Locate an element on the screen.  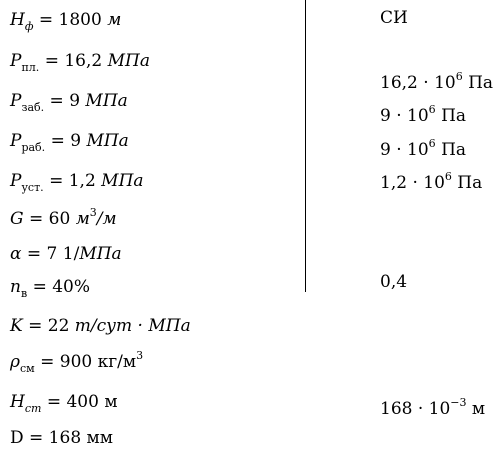
si-p-ust: 1,2 · 106 Па is located at coordinates (431, 181).